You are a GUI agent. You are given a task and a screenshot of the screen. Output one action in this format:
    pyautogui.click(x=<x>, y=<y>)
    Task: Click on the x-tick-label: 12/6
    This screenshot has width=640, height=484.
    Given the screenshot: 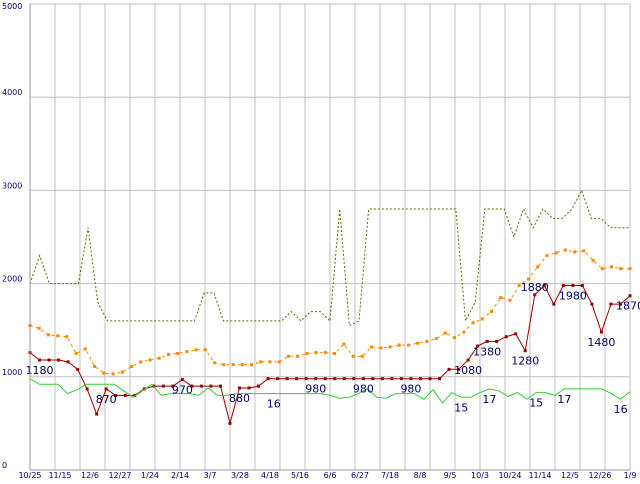 What is the action you would take?
    pyautogui.click(x=90, y=475)
    